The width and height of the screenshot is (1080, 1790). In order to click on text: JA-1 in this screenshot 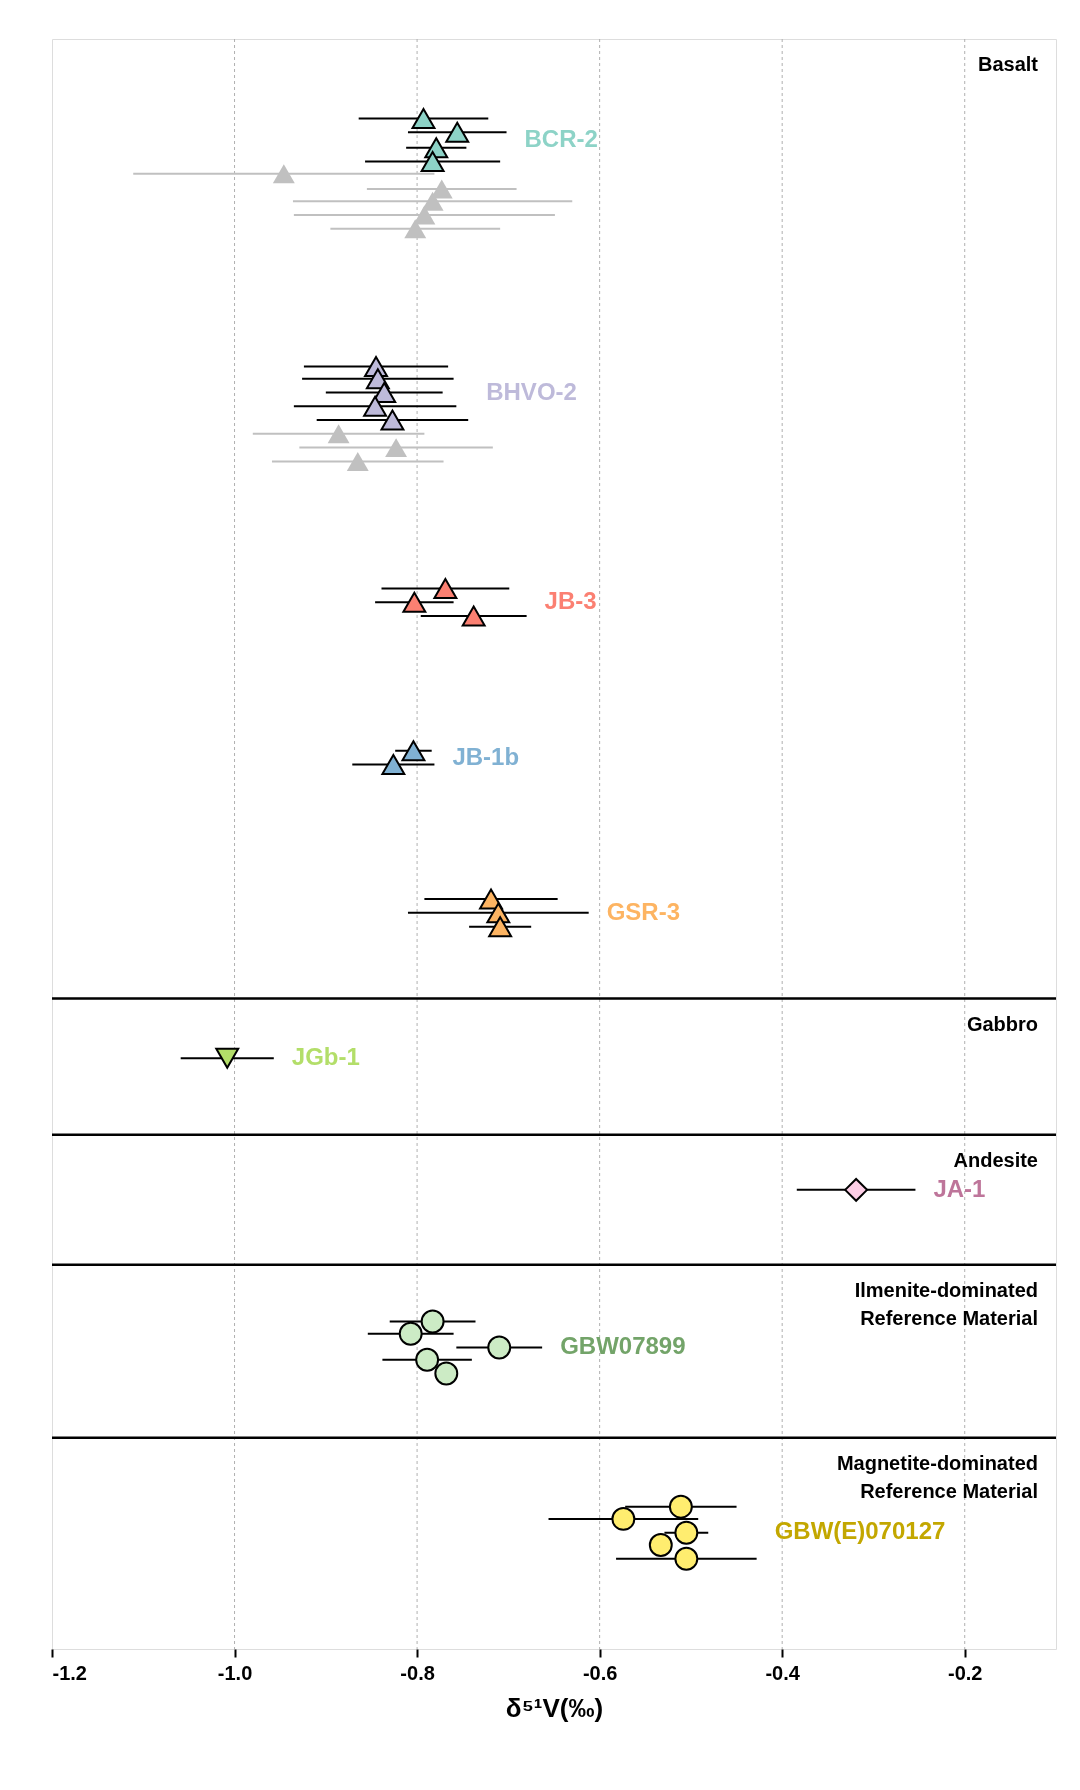, I will do `click(959, 1188)`.